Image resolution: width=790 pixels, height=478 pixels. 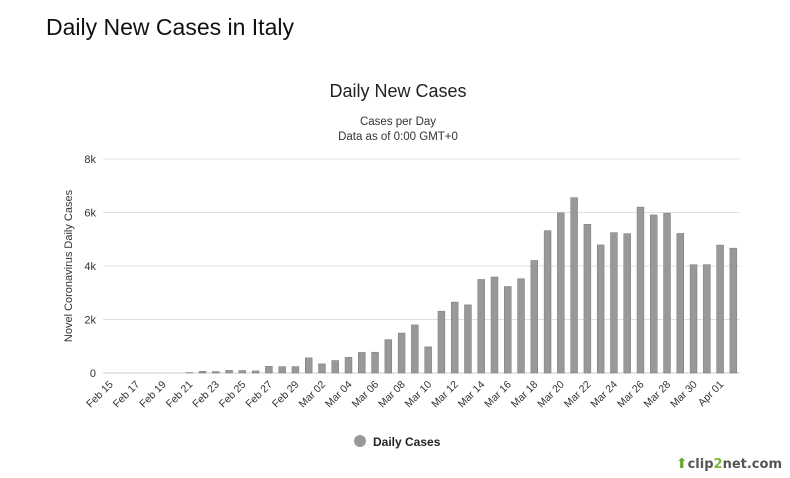 What do you see at coordinates (658, 395) in the screenshot?
I see `x-tick-label: Mar 28` at bounding box center [658, 395].